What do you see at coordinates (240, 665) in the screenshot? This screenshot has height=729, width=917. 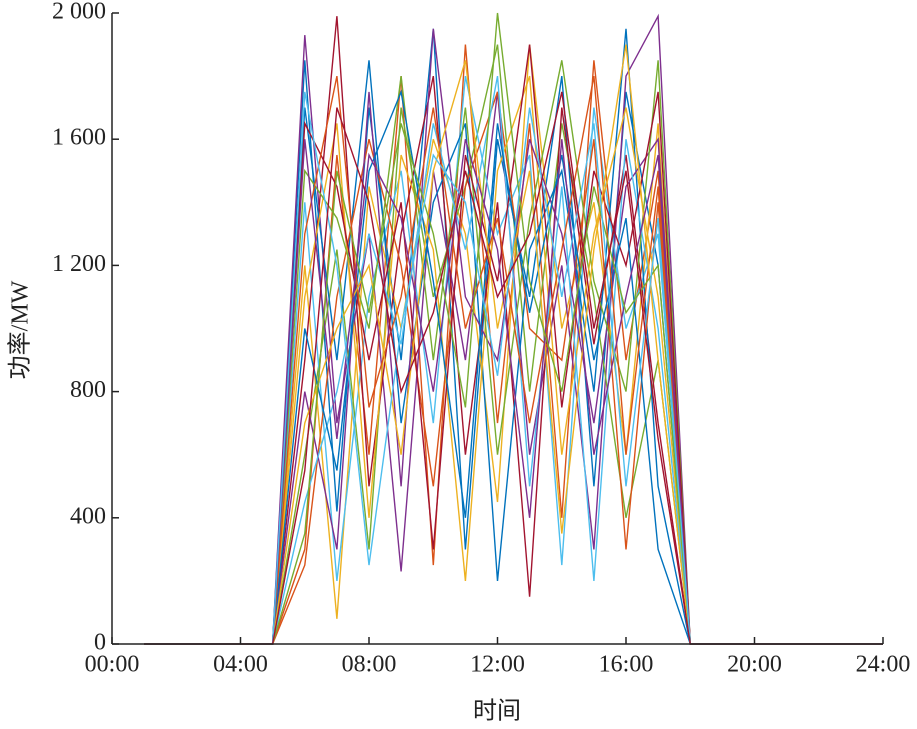 I see `x-tick-label: 04:00` at bounding box center [240, 665].